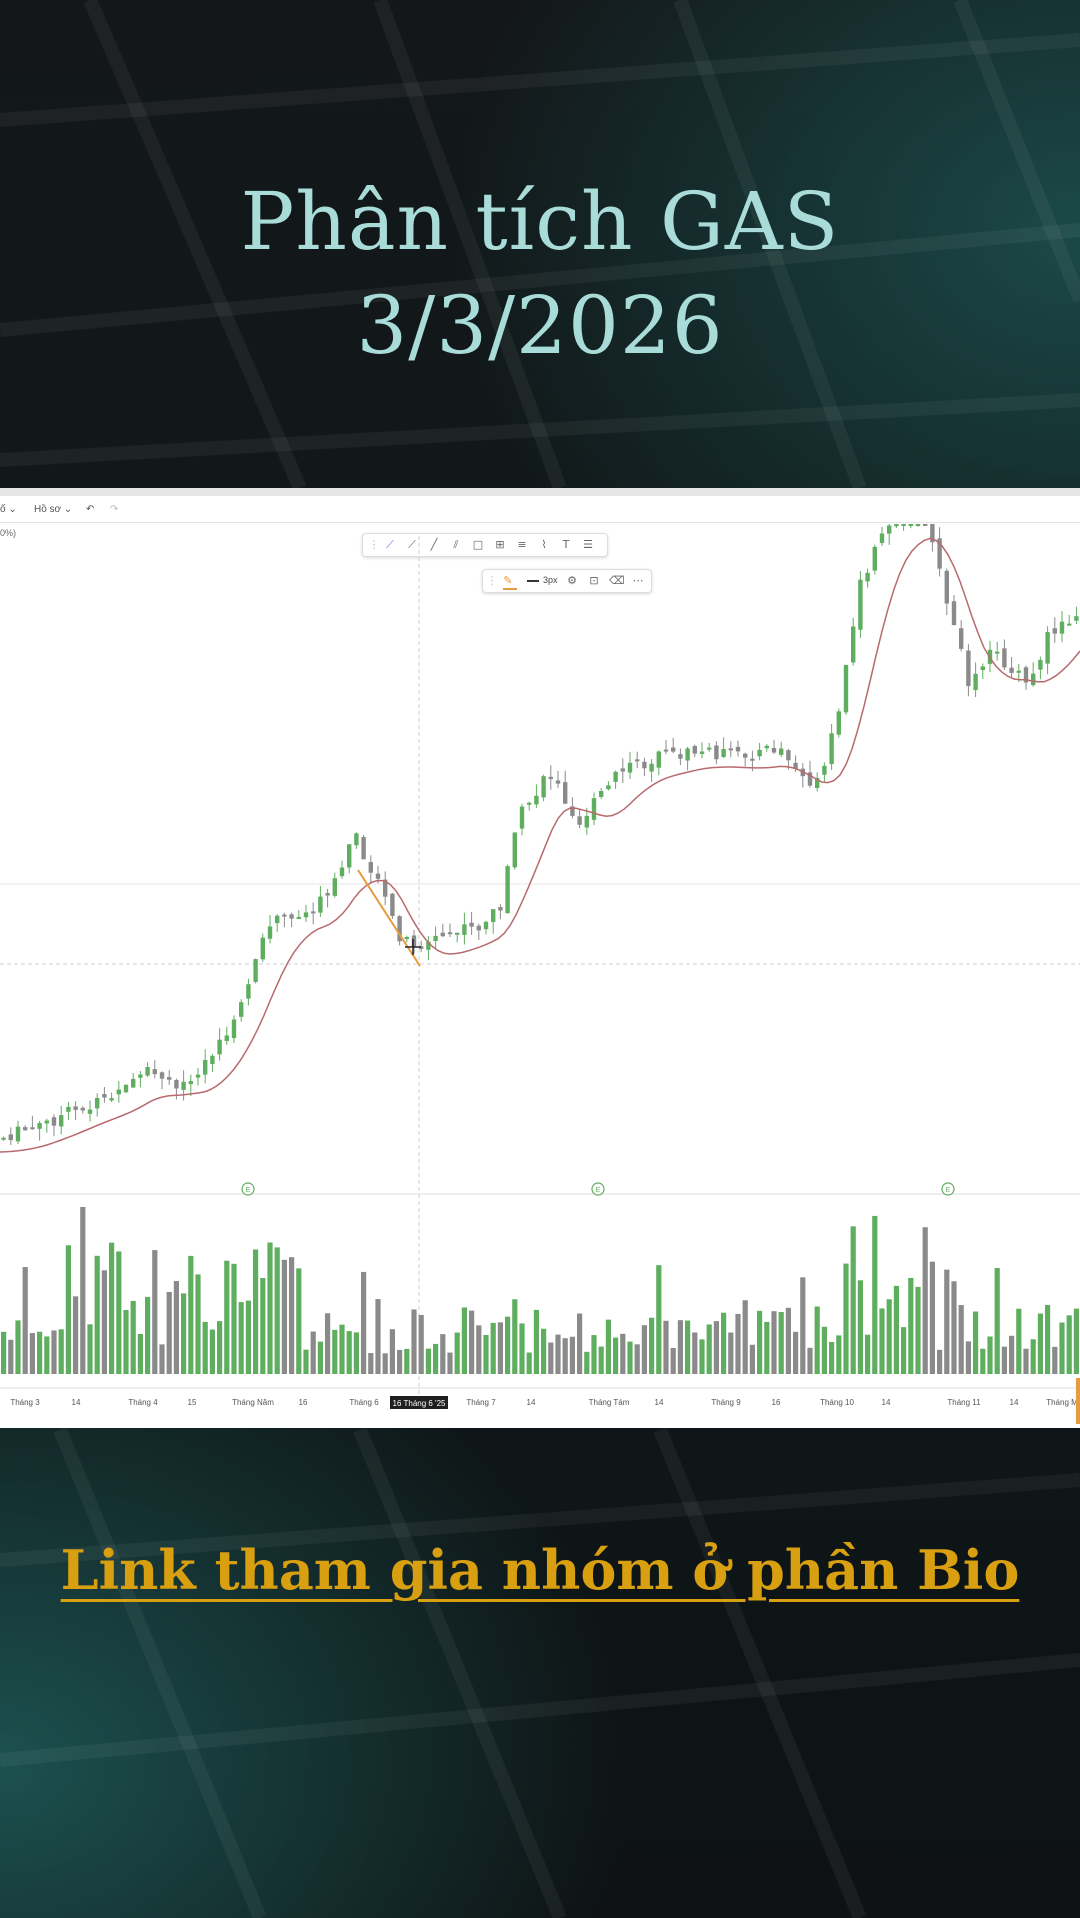 The image size is (1080, 1918). What do you see at coordinates (456, 544) in the screenshot?
I see `parallel-channel-icon: ⫽` at bounding box center [456, 544].